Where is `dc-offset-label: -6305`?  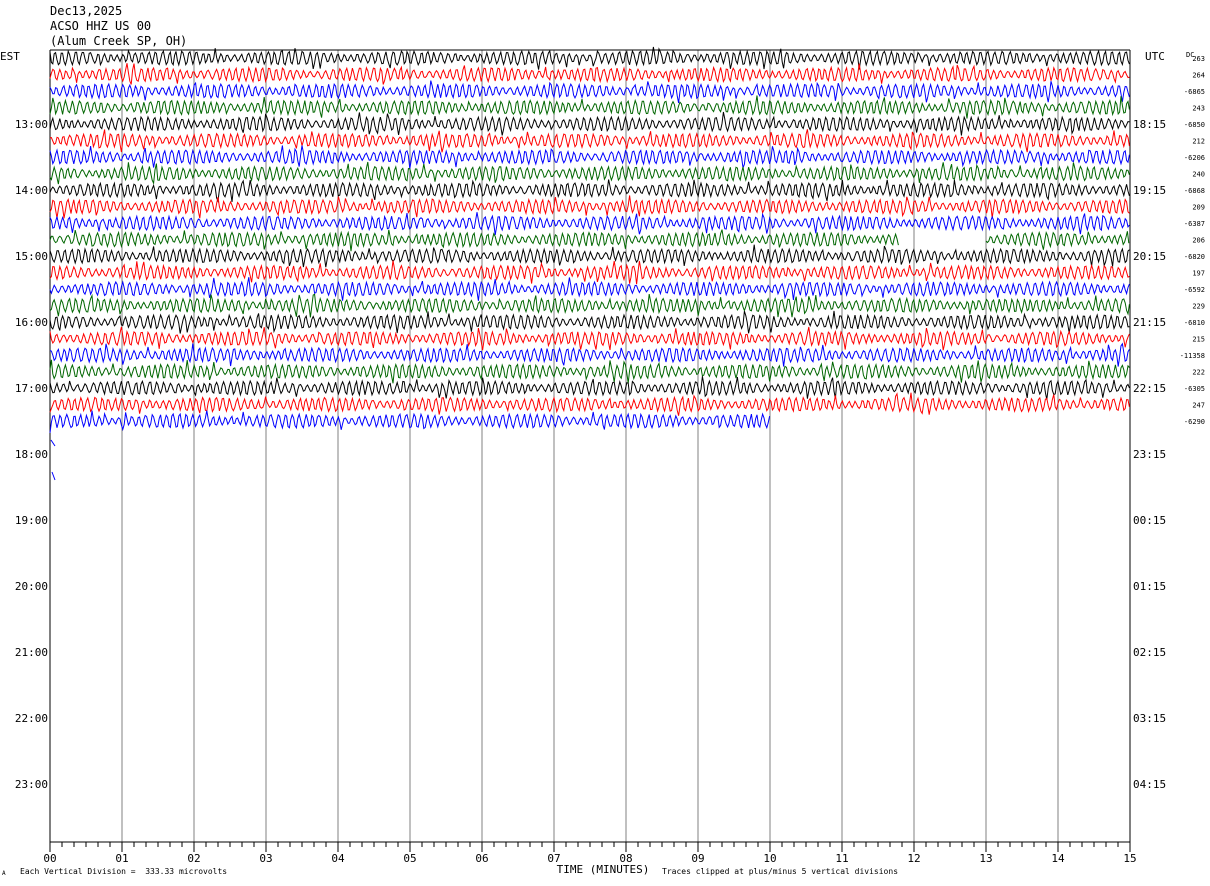 dc-offset-label: -6305 is located at coordinates (1194, 389).